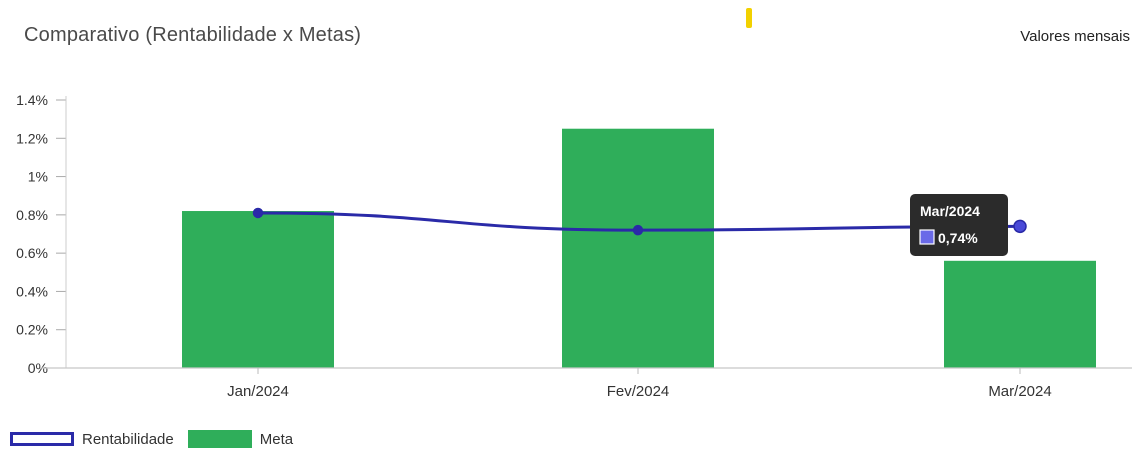 The height and width of the screenshot is (450, 1136). Describe the element at coordinates (950, 211) in the screenshot. I see `tooltip-category: Mar/2024` at that location.